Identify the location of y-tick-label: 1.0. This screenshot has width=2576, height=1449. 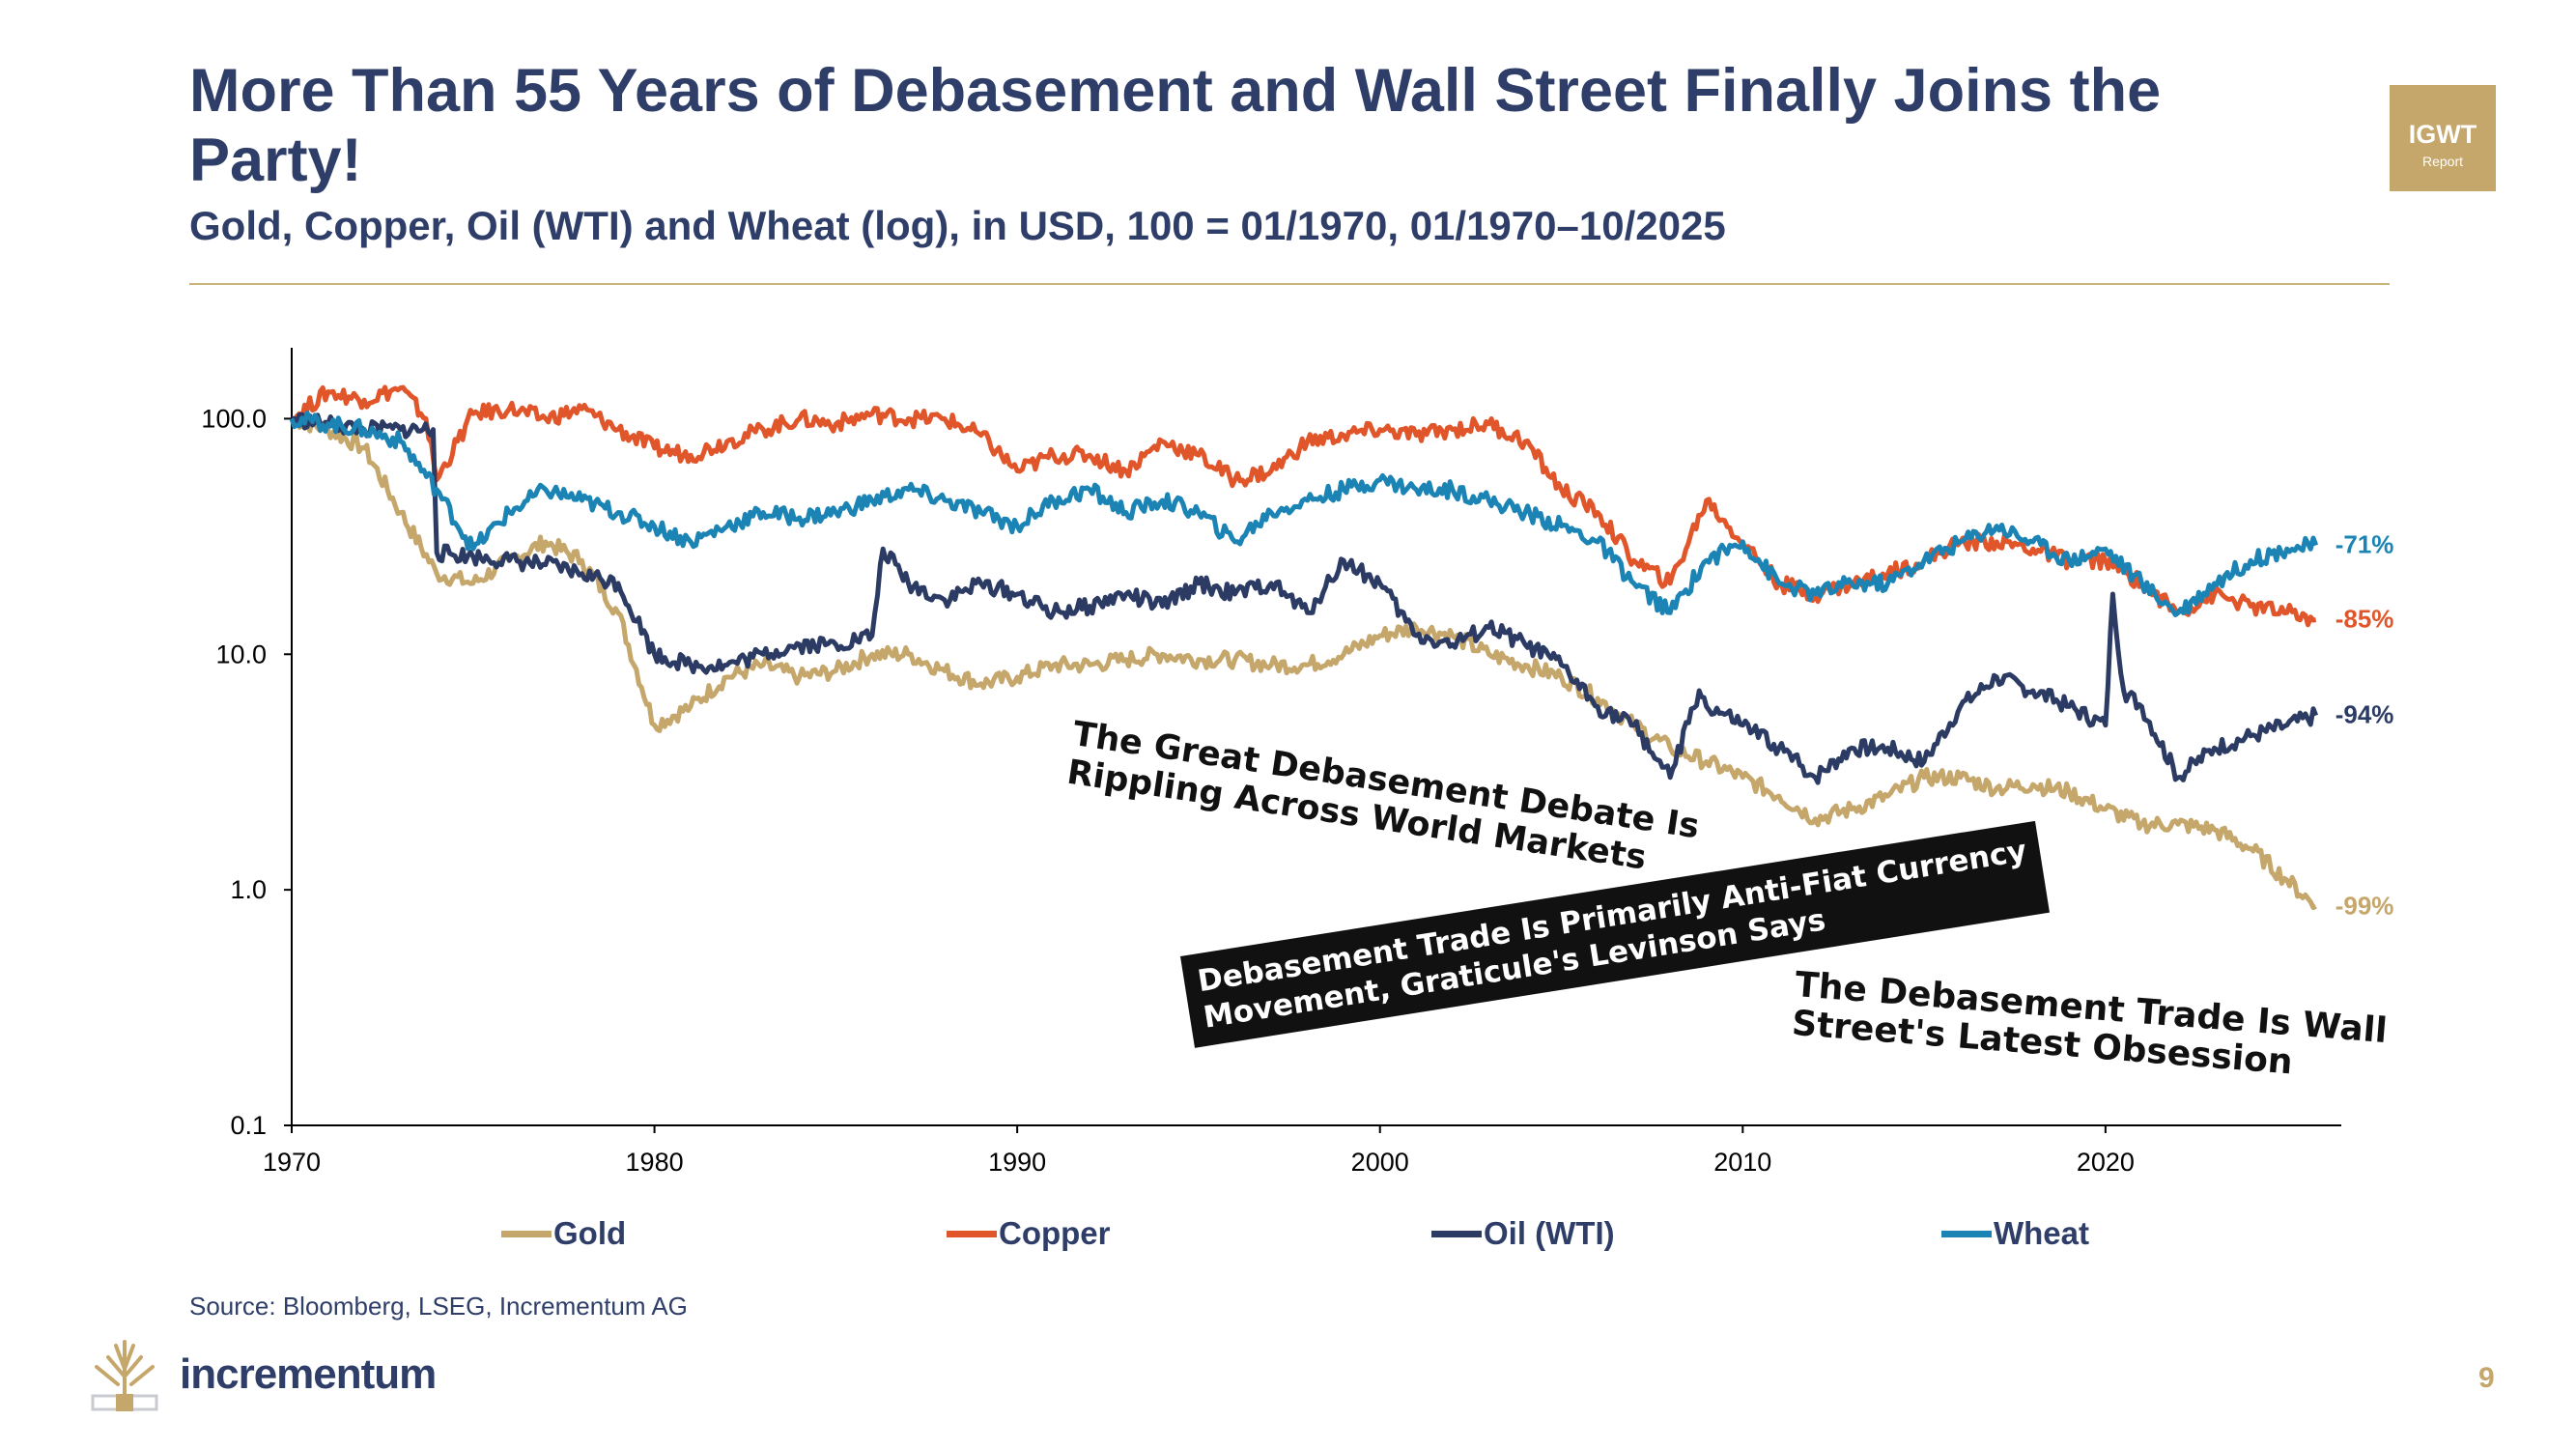
(248, 889).